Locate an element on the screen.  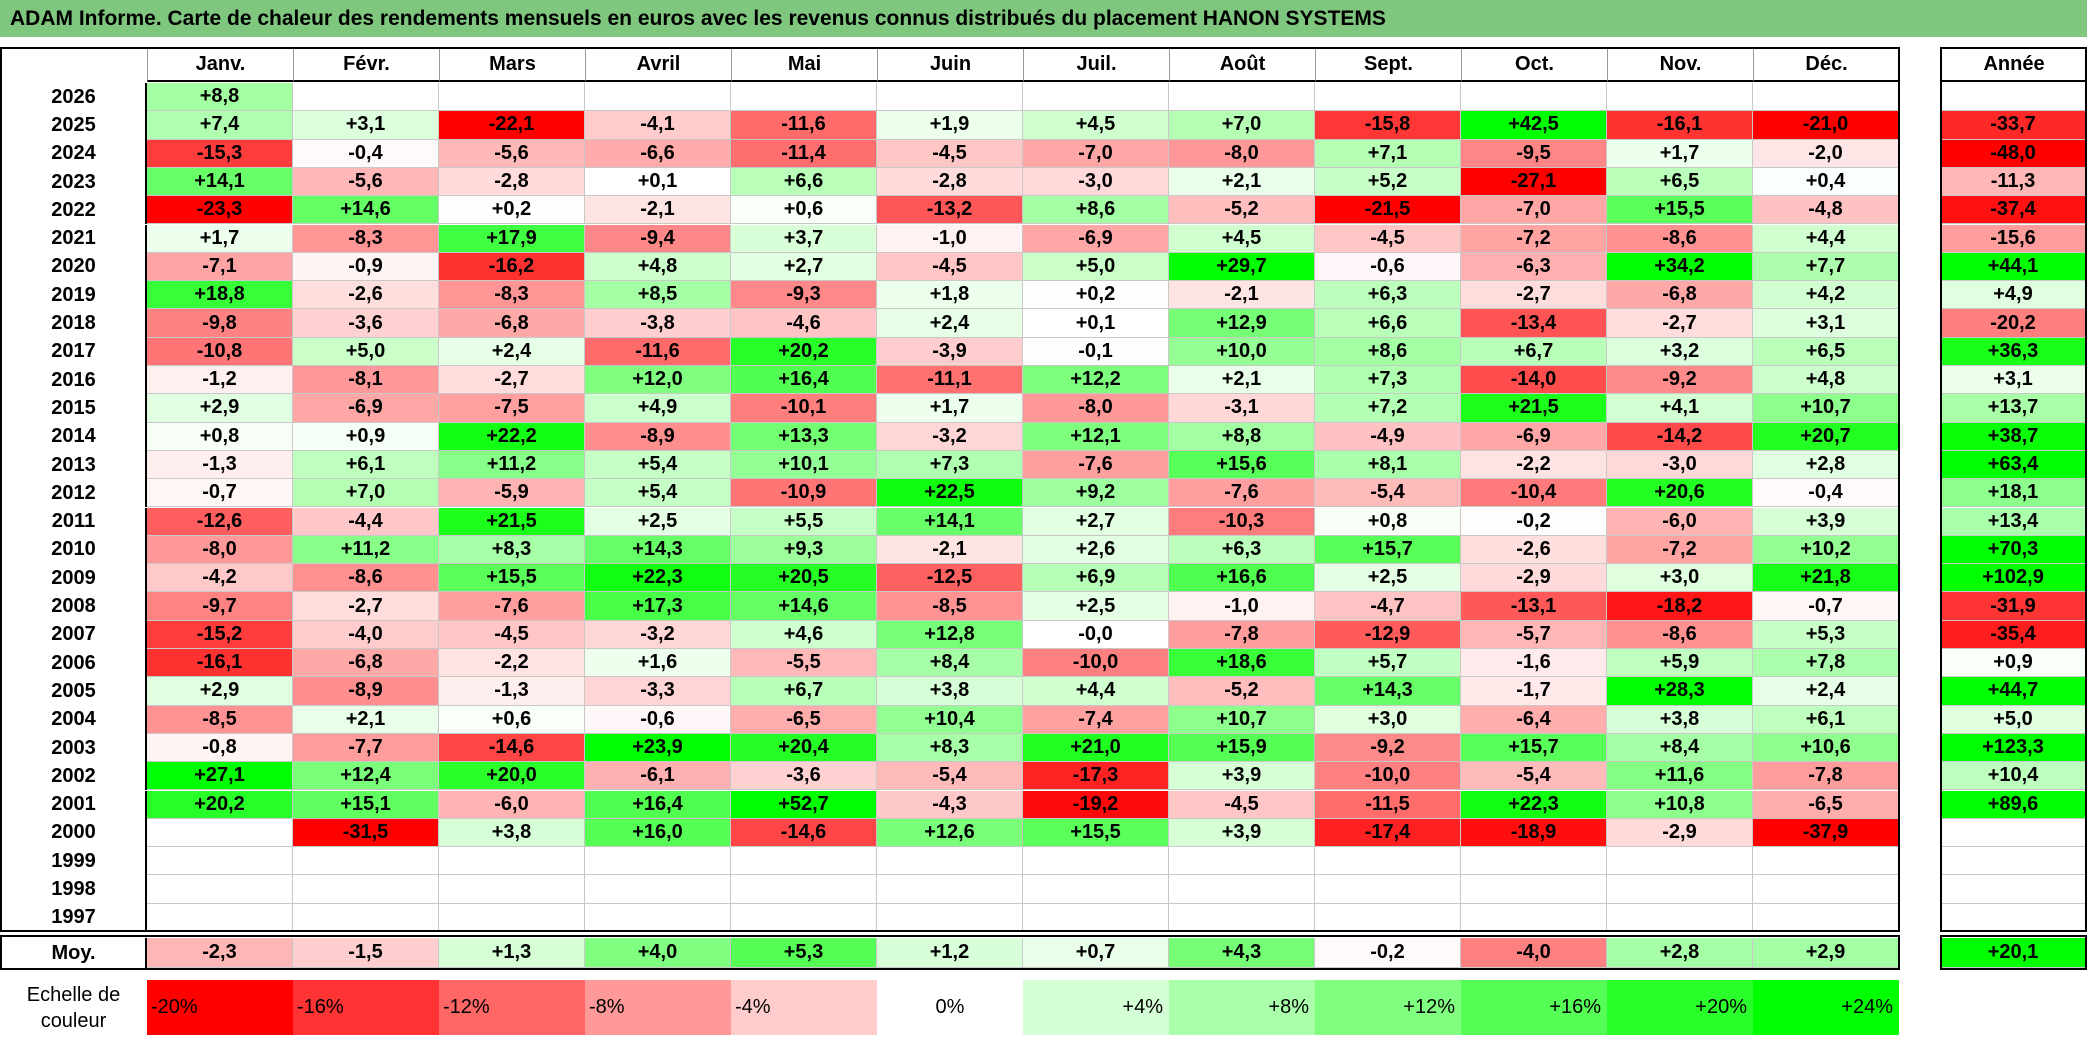
heatmap-cell: +1,9 is located at coordinates (950, 125).